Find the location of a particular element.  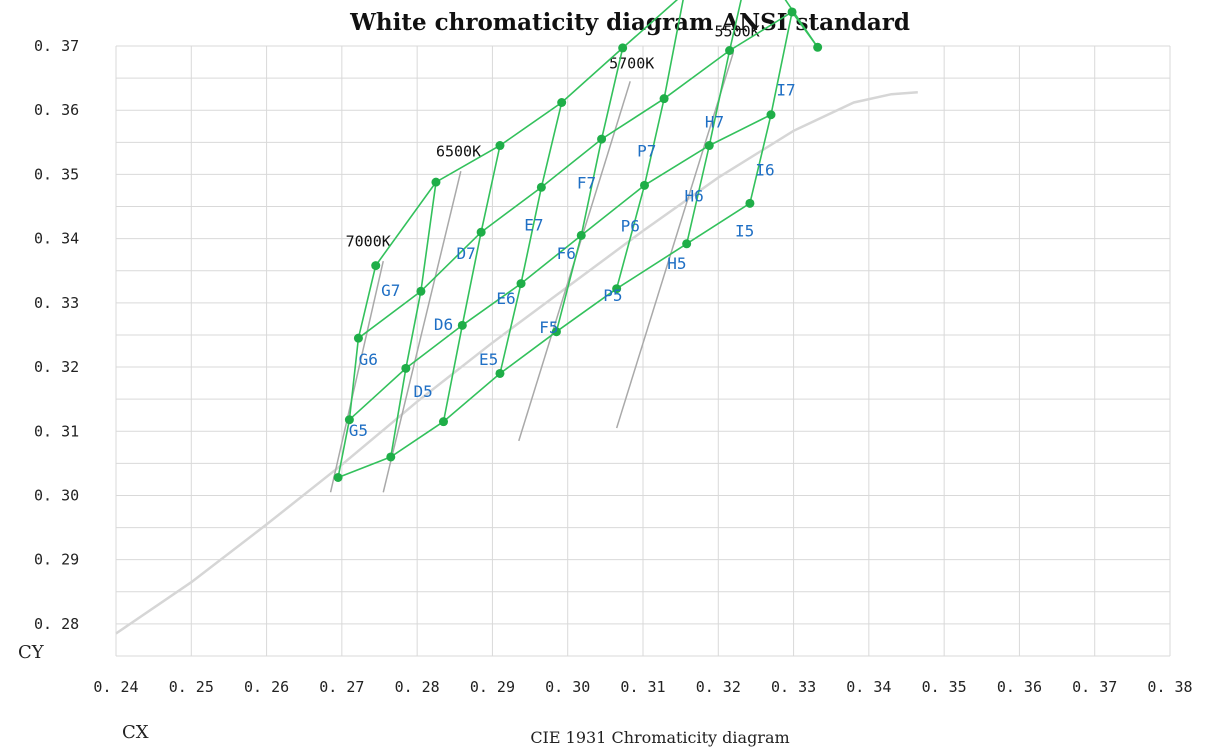

bin-label-I6: I6 is located at coordinates (764, 170).